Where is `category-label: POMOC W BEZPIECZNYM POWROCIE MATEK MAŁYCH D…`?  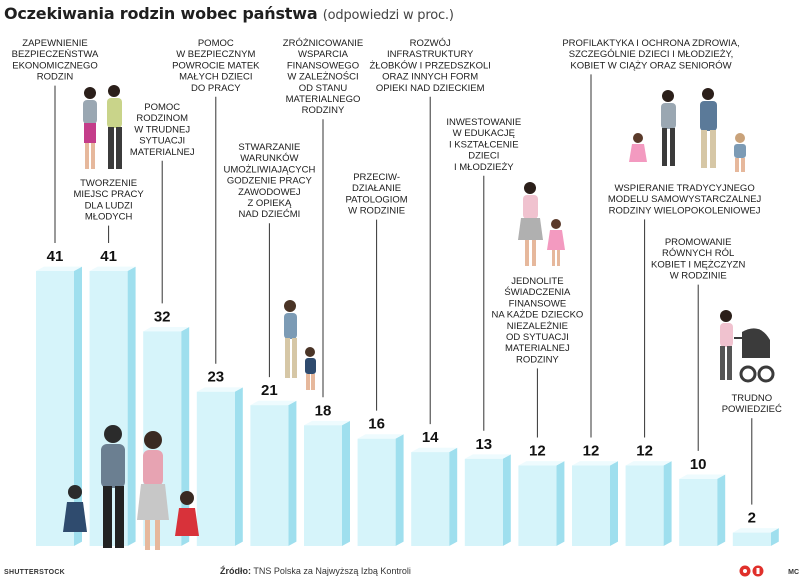
category-label: POMOC W BEZPIECZNYM POWROCIE MATEK MAŁYCH D… is located at coordinates (216, 66).